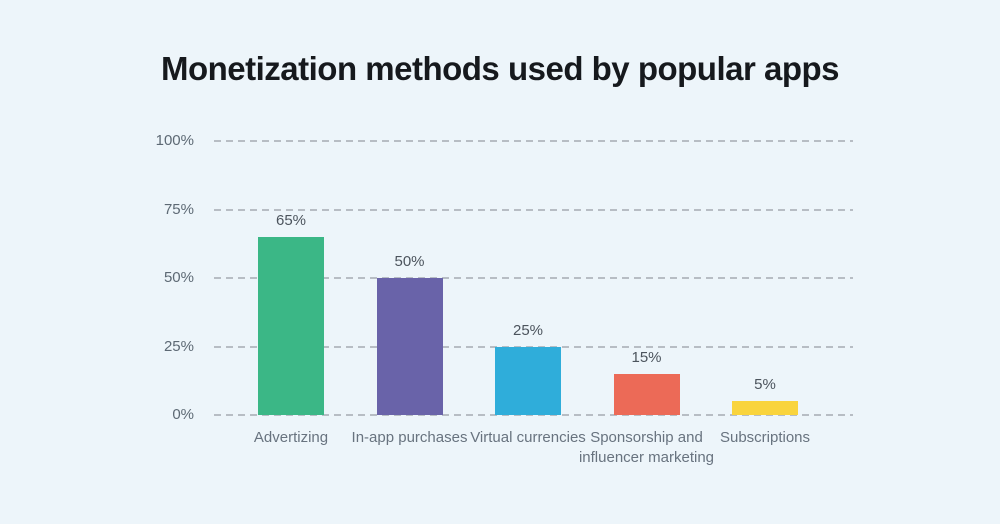 This screenshot has height=524, width=1000. I want to click on bar-sponsorship-and-influencer-marketing, so click(646, 394).